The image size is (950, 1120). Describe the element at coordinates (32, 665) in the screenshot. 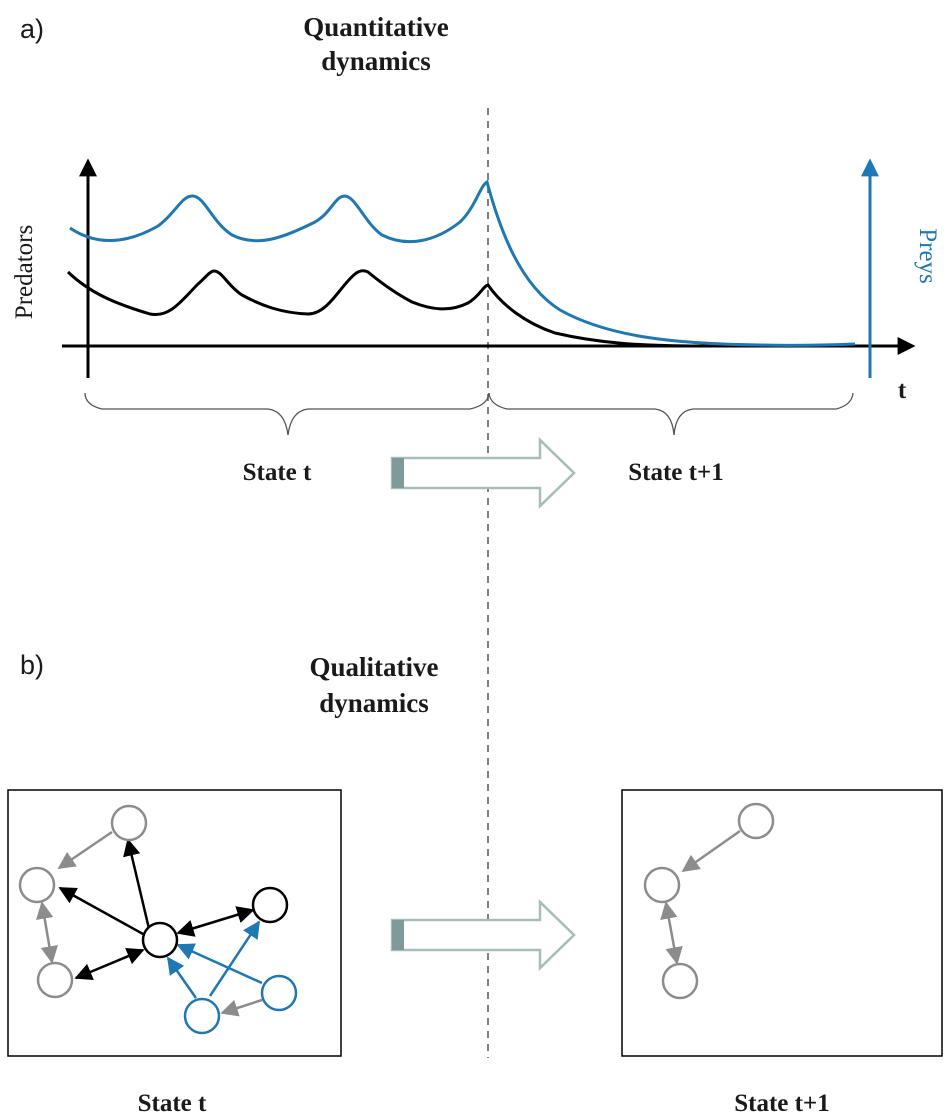

I see `panel-b-label: b)` at that location.